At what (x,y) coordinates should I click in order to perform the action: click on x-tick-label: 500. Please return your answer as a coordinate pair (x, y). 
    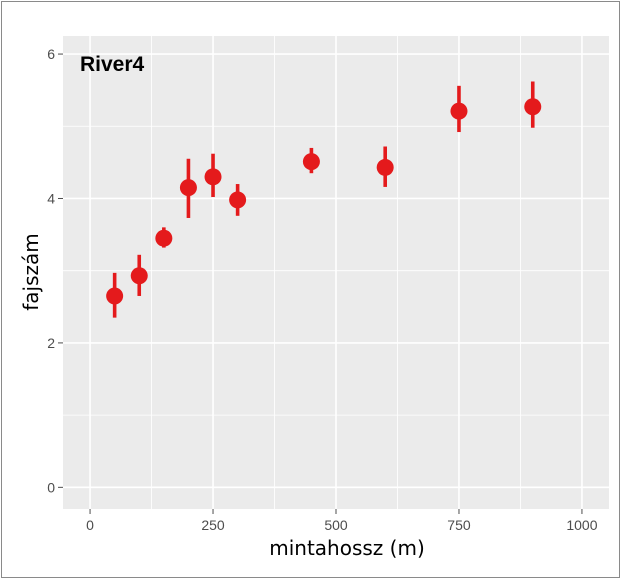
    Looking at the image, I should click on (336, 525).